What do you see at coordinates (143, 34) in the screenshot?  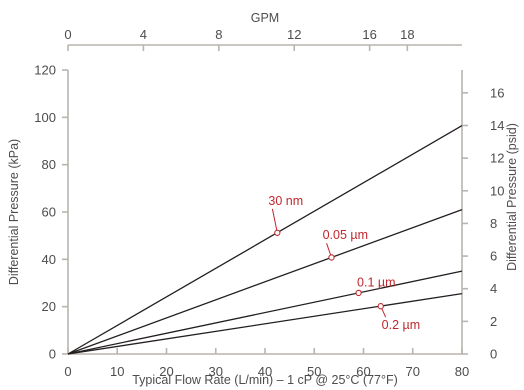 I see `x2-tick-label: 4` at bounding box center [143, 34].